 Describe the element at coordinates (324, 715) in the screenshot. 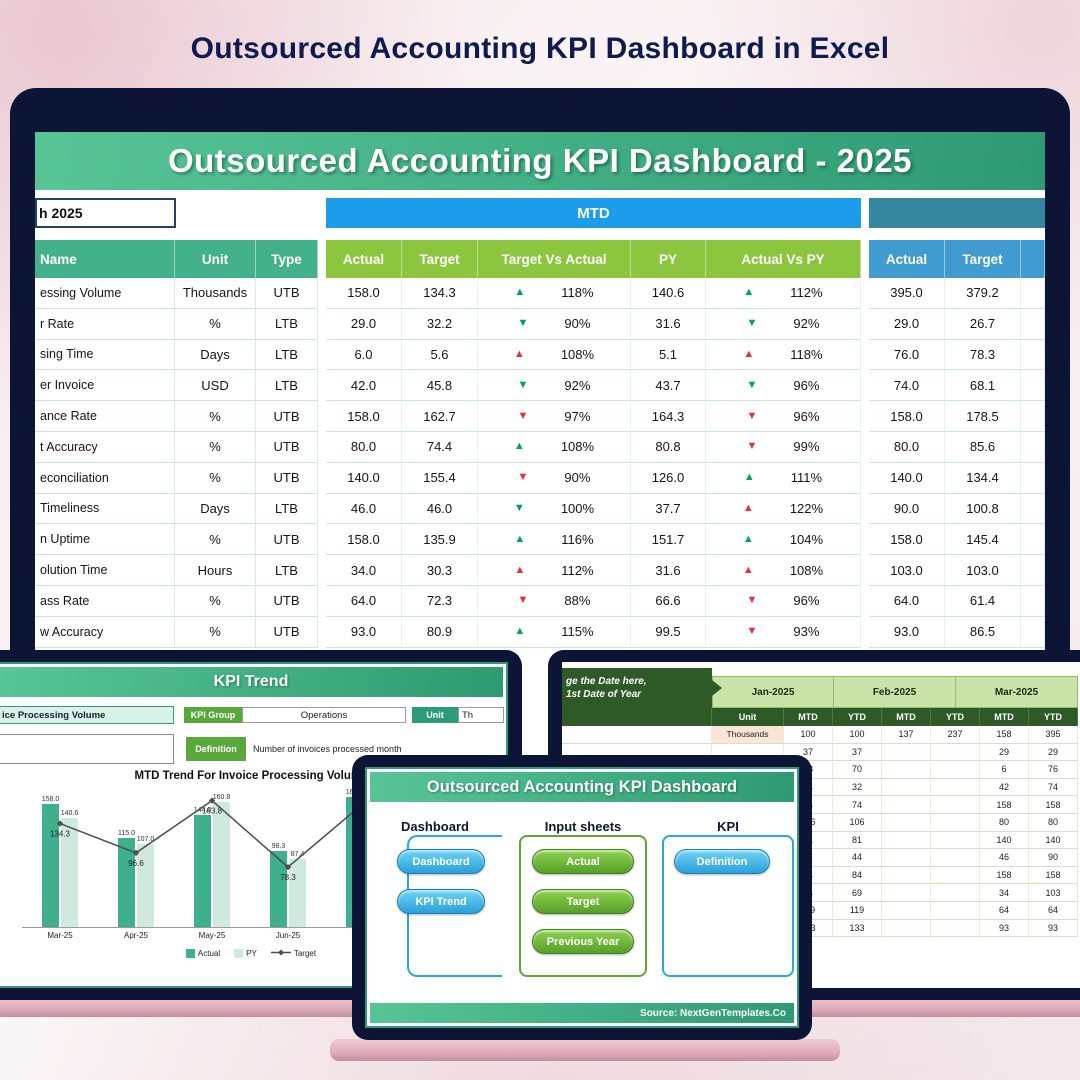

I see `kpi-group-value: Operations` at that location.